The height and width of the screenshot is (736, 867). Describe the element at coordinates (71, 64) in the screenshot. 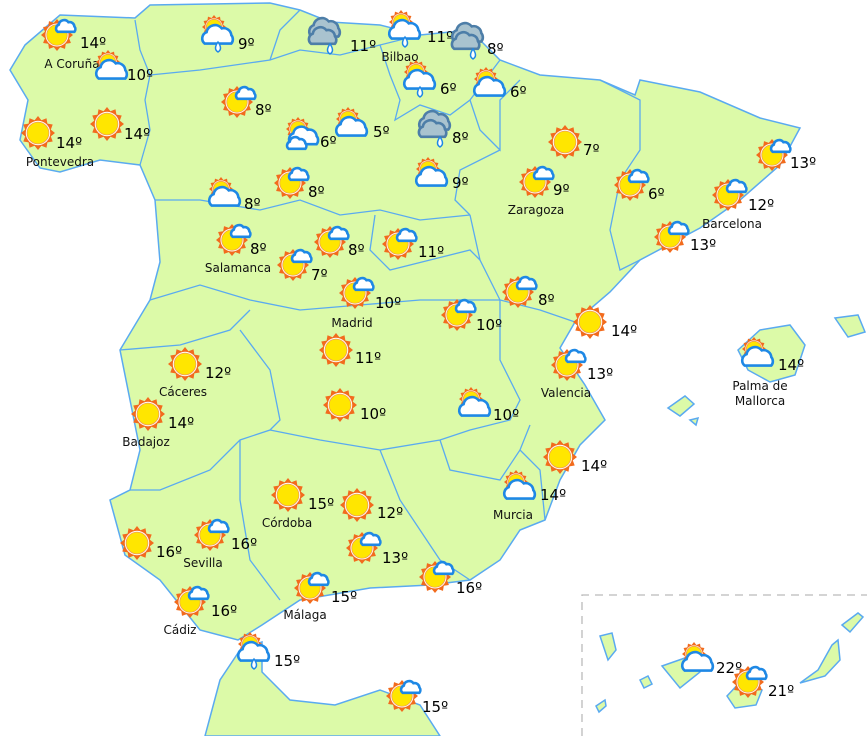

I see `city-label: A Coruña` at that location.